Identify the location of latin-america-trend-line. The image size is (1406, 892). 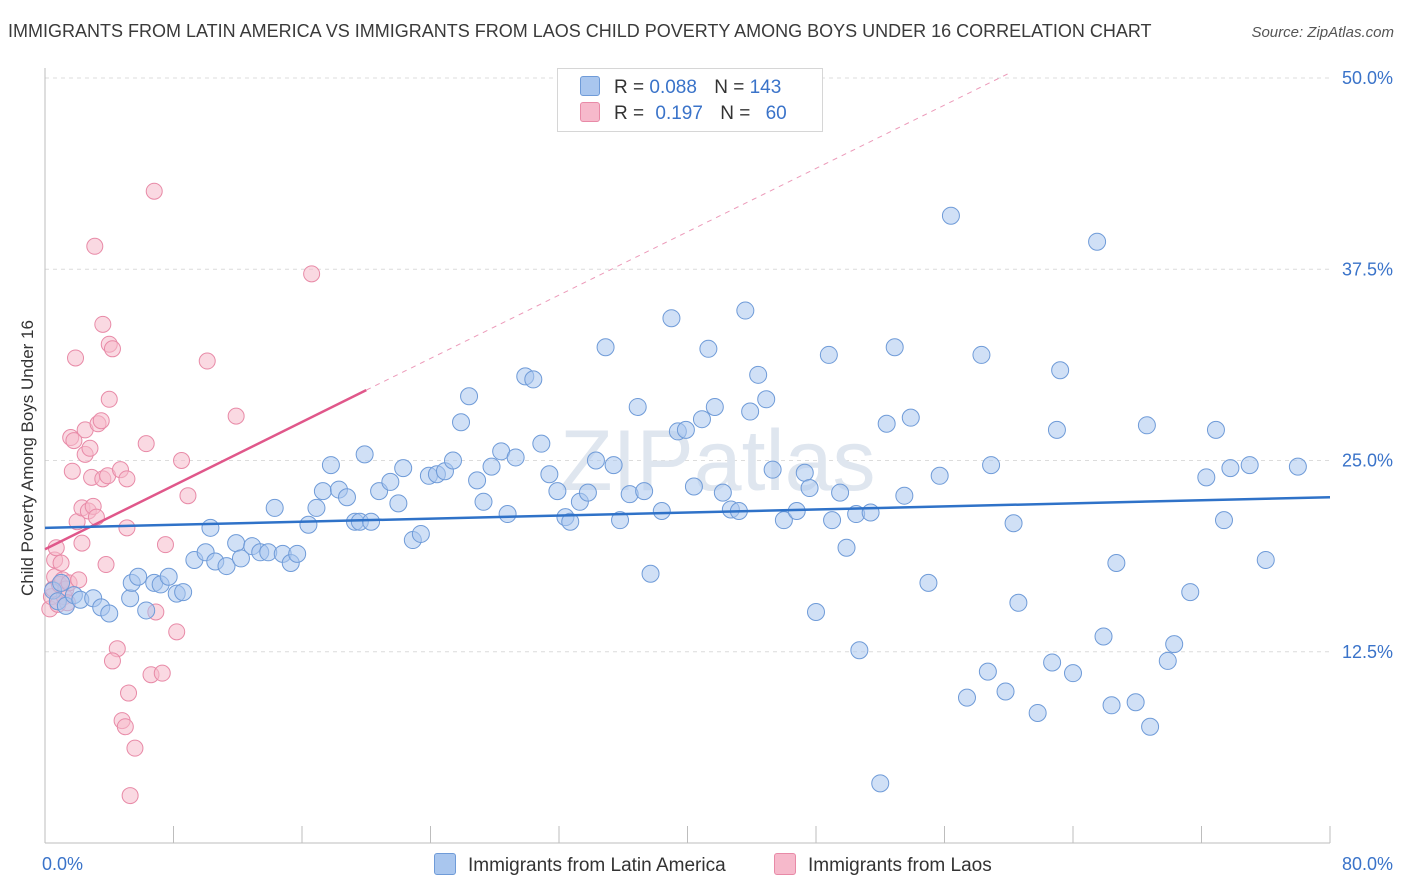
(687, 512).